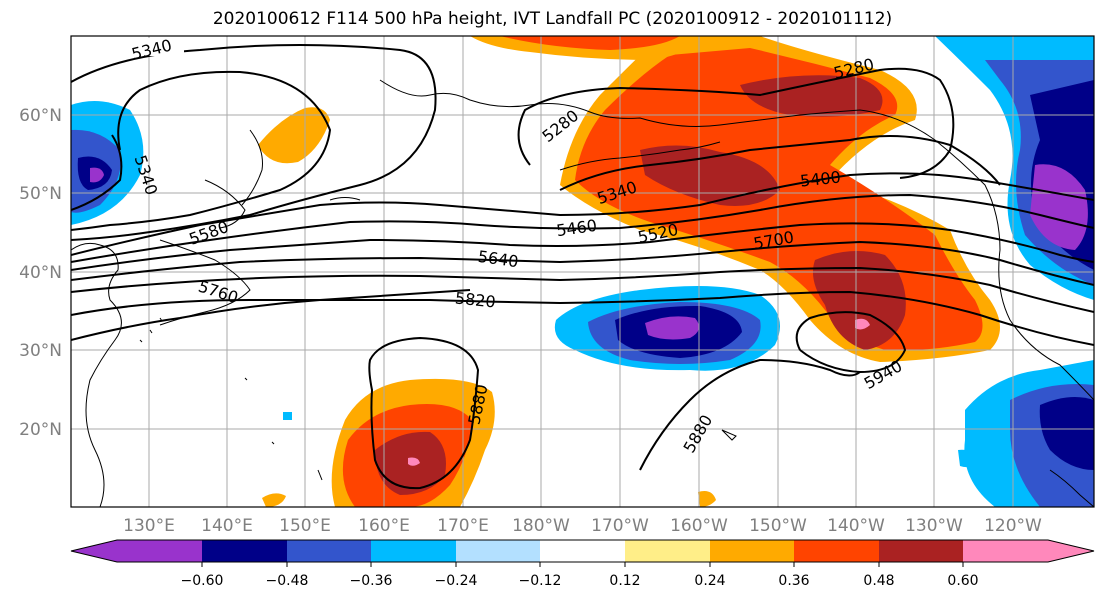 The height and width of the screenshot is (601, 1105). I want to click on lon-label: 160°E, so click(384, 526).